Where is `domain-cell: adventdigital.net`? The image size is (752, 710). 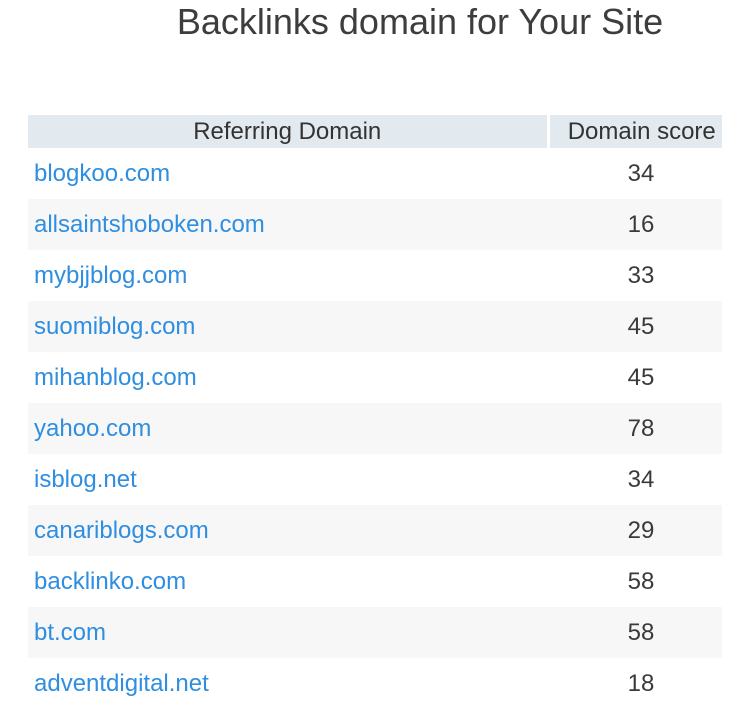
domain-cell: adventdigital.net is located at coordinates (288, 683).